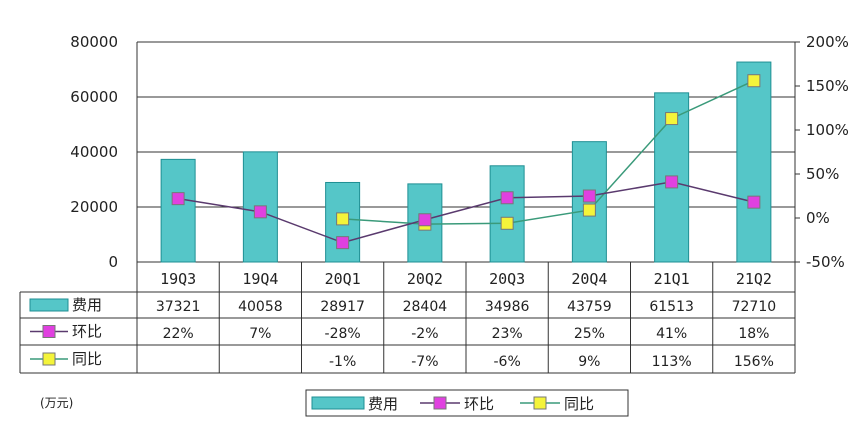 The width and height of the screenshot is (866, 432). Describe the element at coordinates (343, 334) in the screenshot. I see `mom-value-label: -28%` at that location.